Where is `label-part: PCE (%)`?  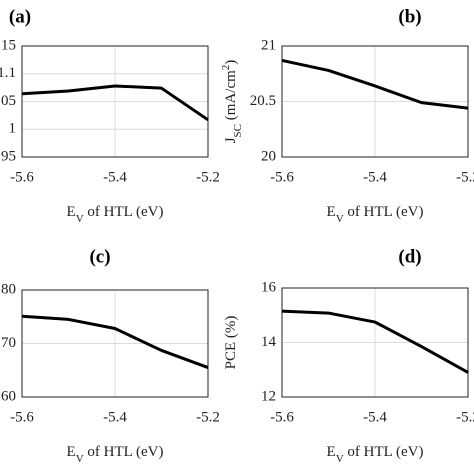
label-part: PCE (%) is located at coordinates (231, 343).